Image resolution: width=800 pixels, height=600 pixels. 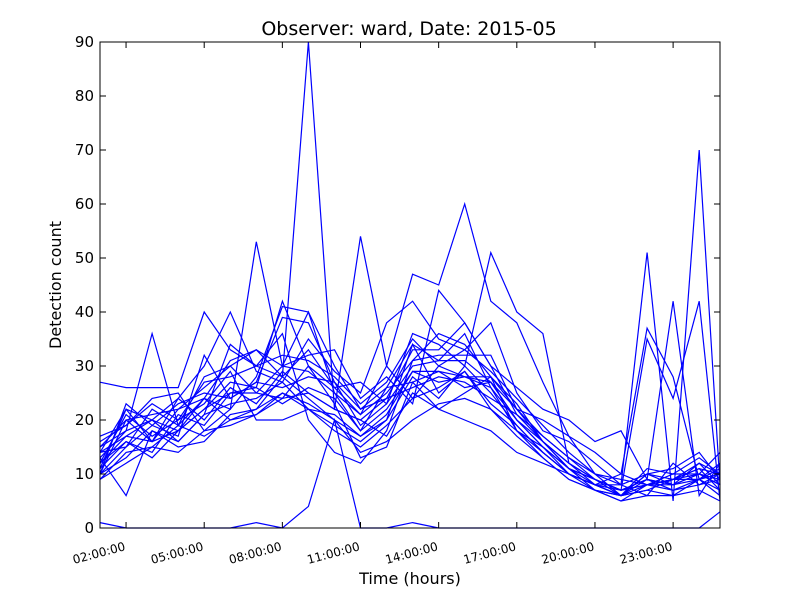 What do you see at coordinates (84, 258) in the screenshot?
I see `y-tick-label: 50` at bounding box center [84, 258].